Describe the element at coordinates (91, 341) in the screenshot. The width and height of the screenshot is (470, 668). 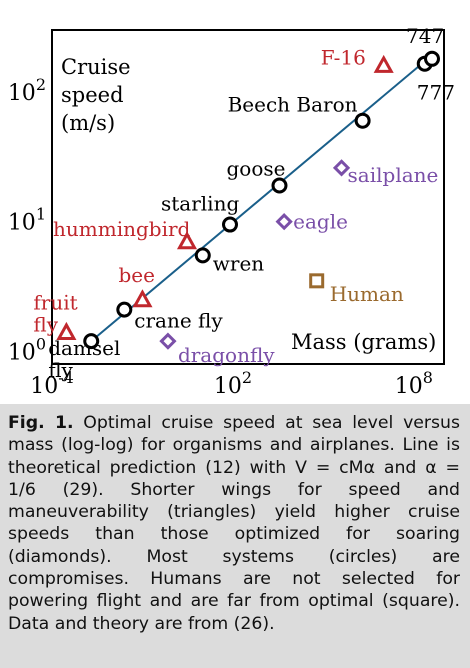
I see `damselfly-marker` at that location.